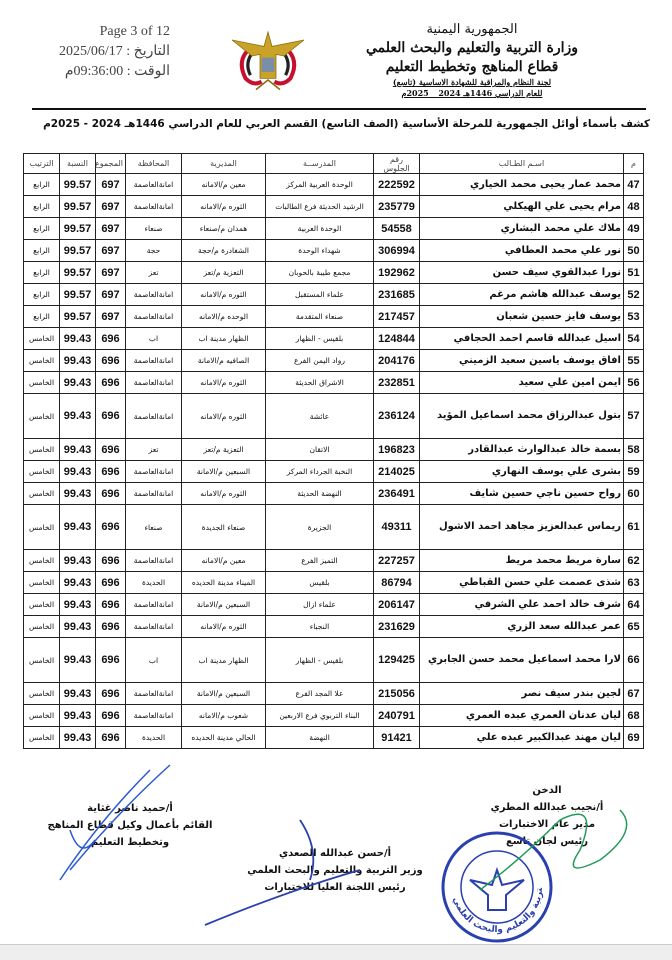  Describe the element at coordinates (396, 184) in the screenshot. I see `col-seat-number: 222592` at that location.